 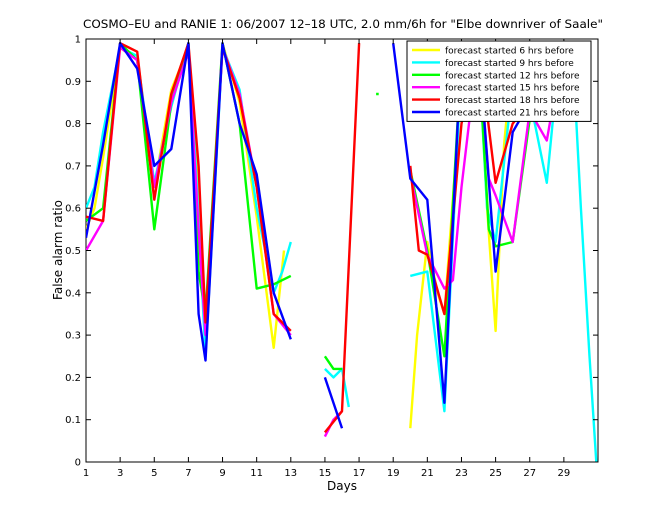 What do you see at coordinates (73, 420) in the screenshot?
I see `y-tick-label: 0.1` at bounding box center [73, 420].